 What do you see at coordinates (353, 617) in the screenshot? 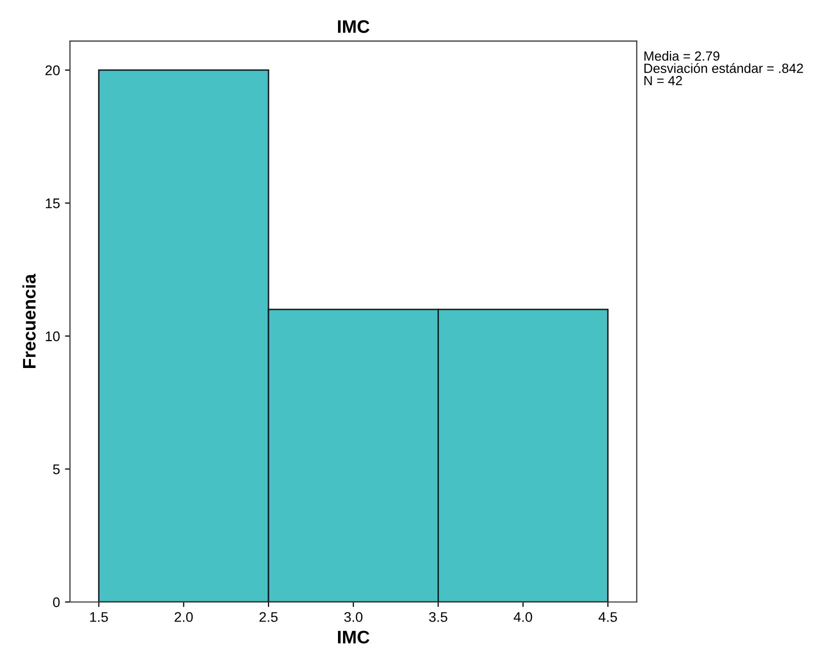
I see `x-tick-label: 3.0` at bounding box center [353, 617].